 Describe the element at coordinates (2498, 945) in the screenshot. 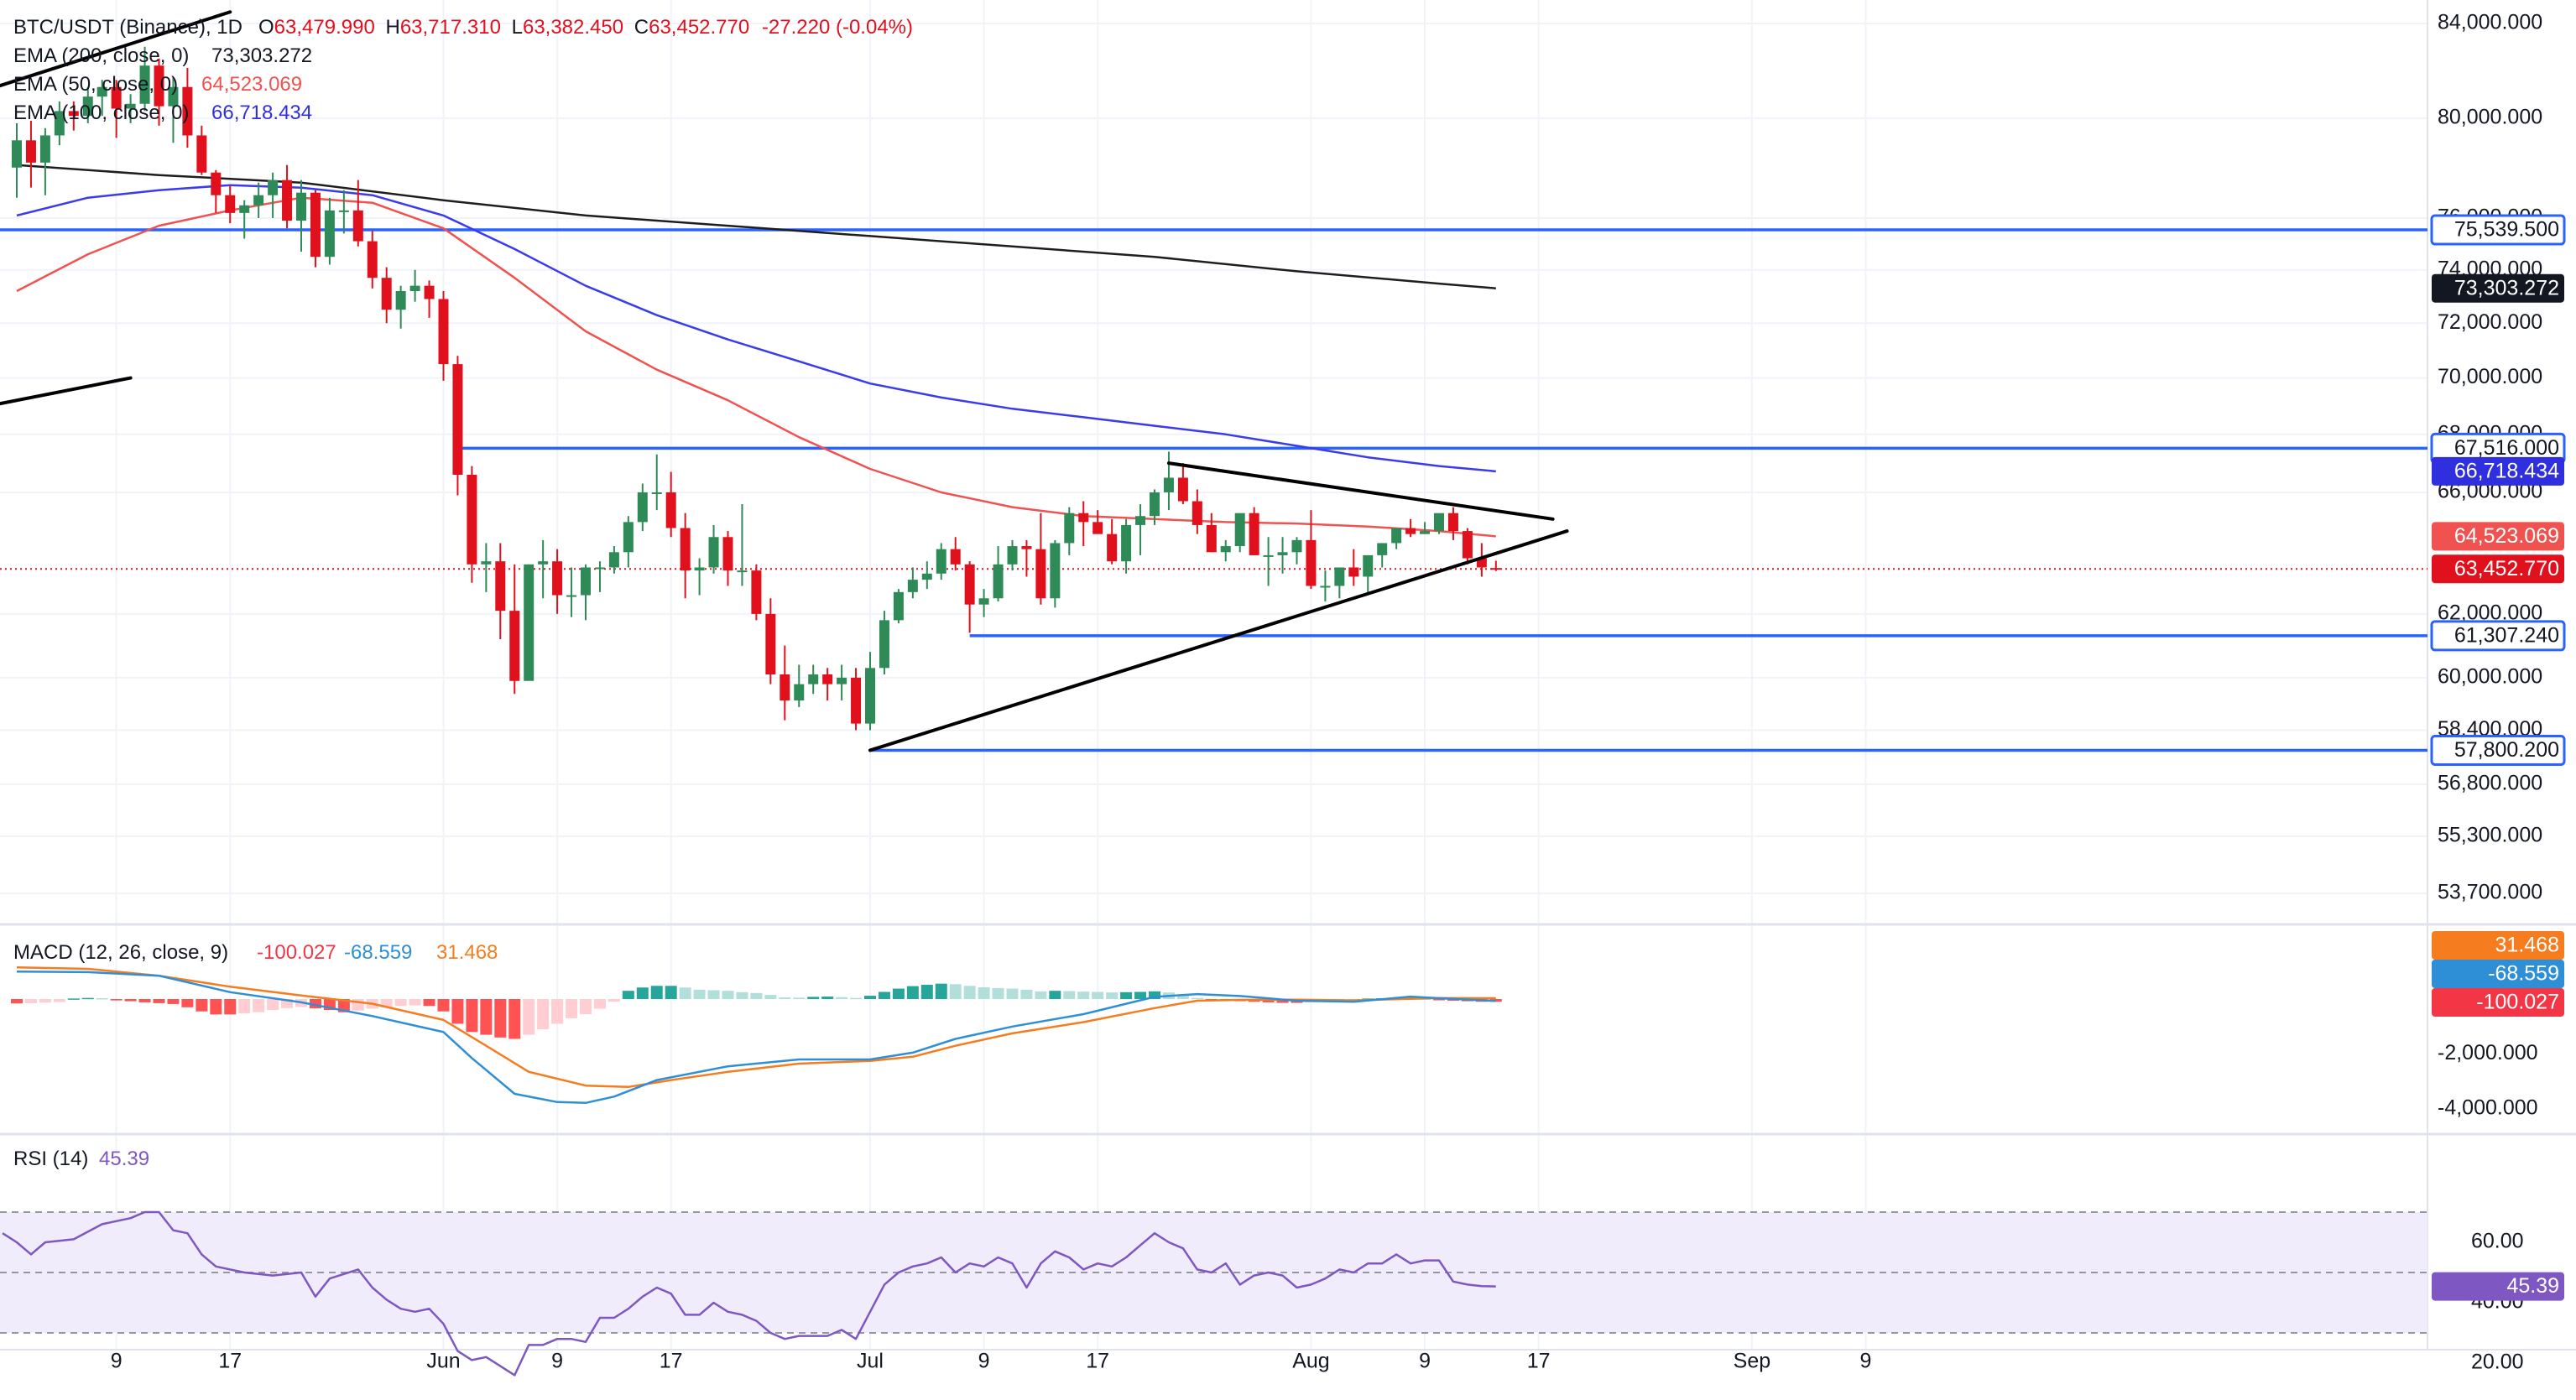

I see `macd-signal-tag: 31.468` at that location.